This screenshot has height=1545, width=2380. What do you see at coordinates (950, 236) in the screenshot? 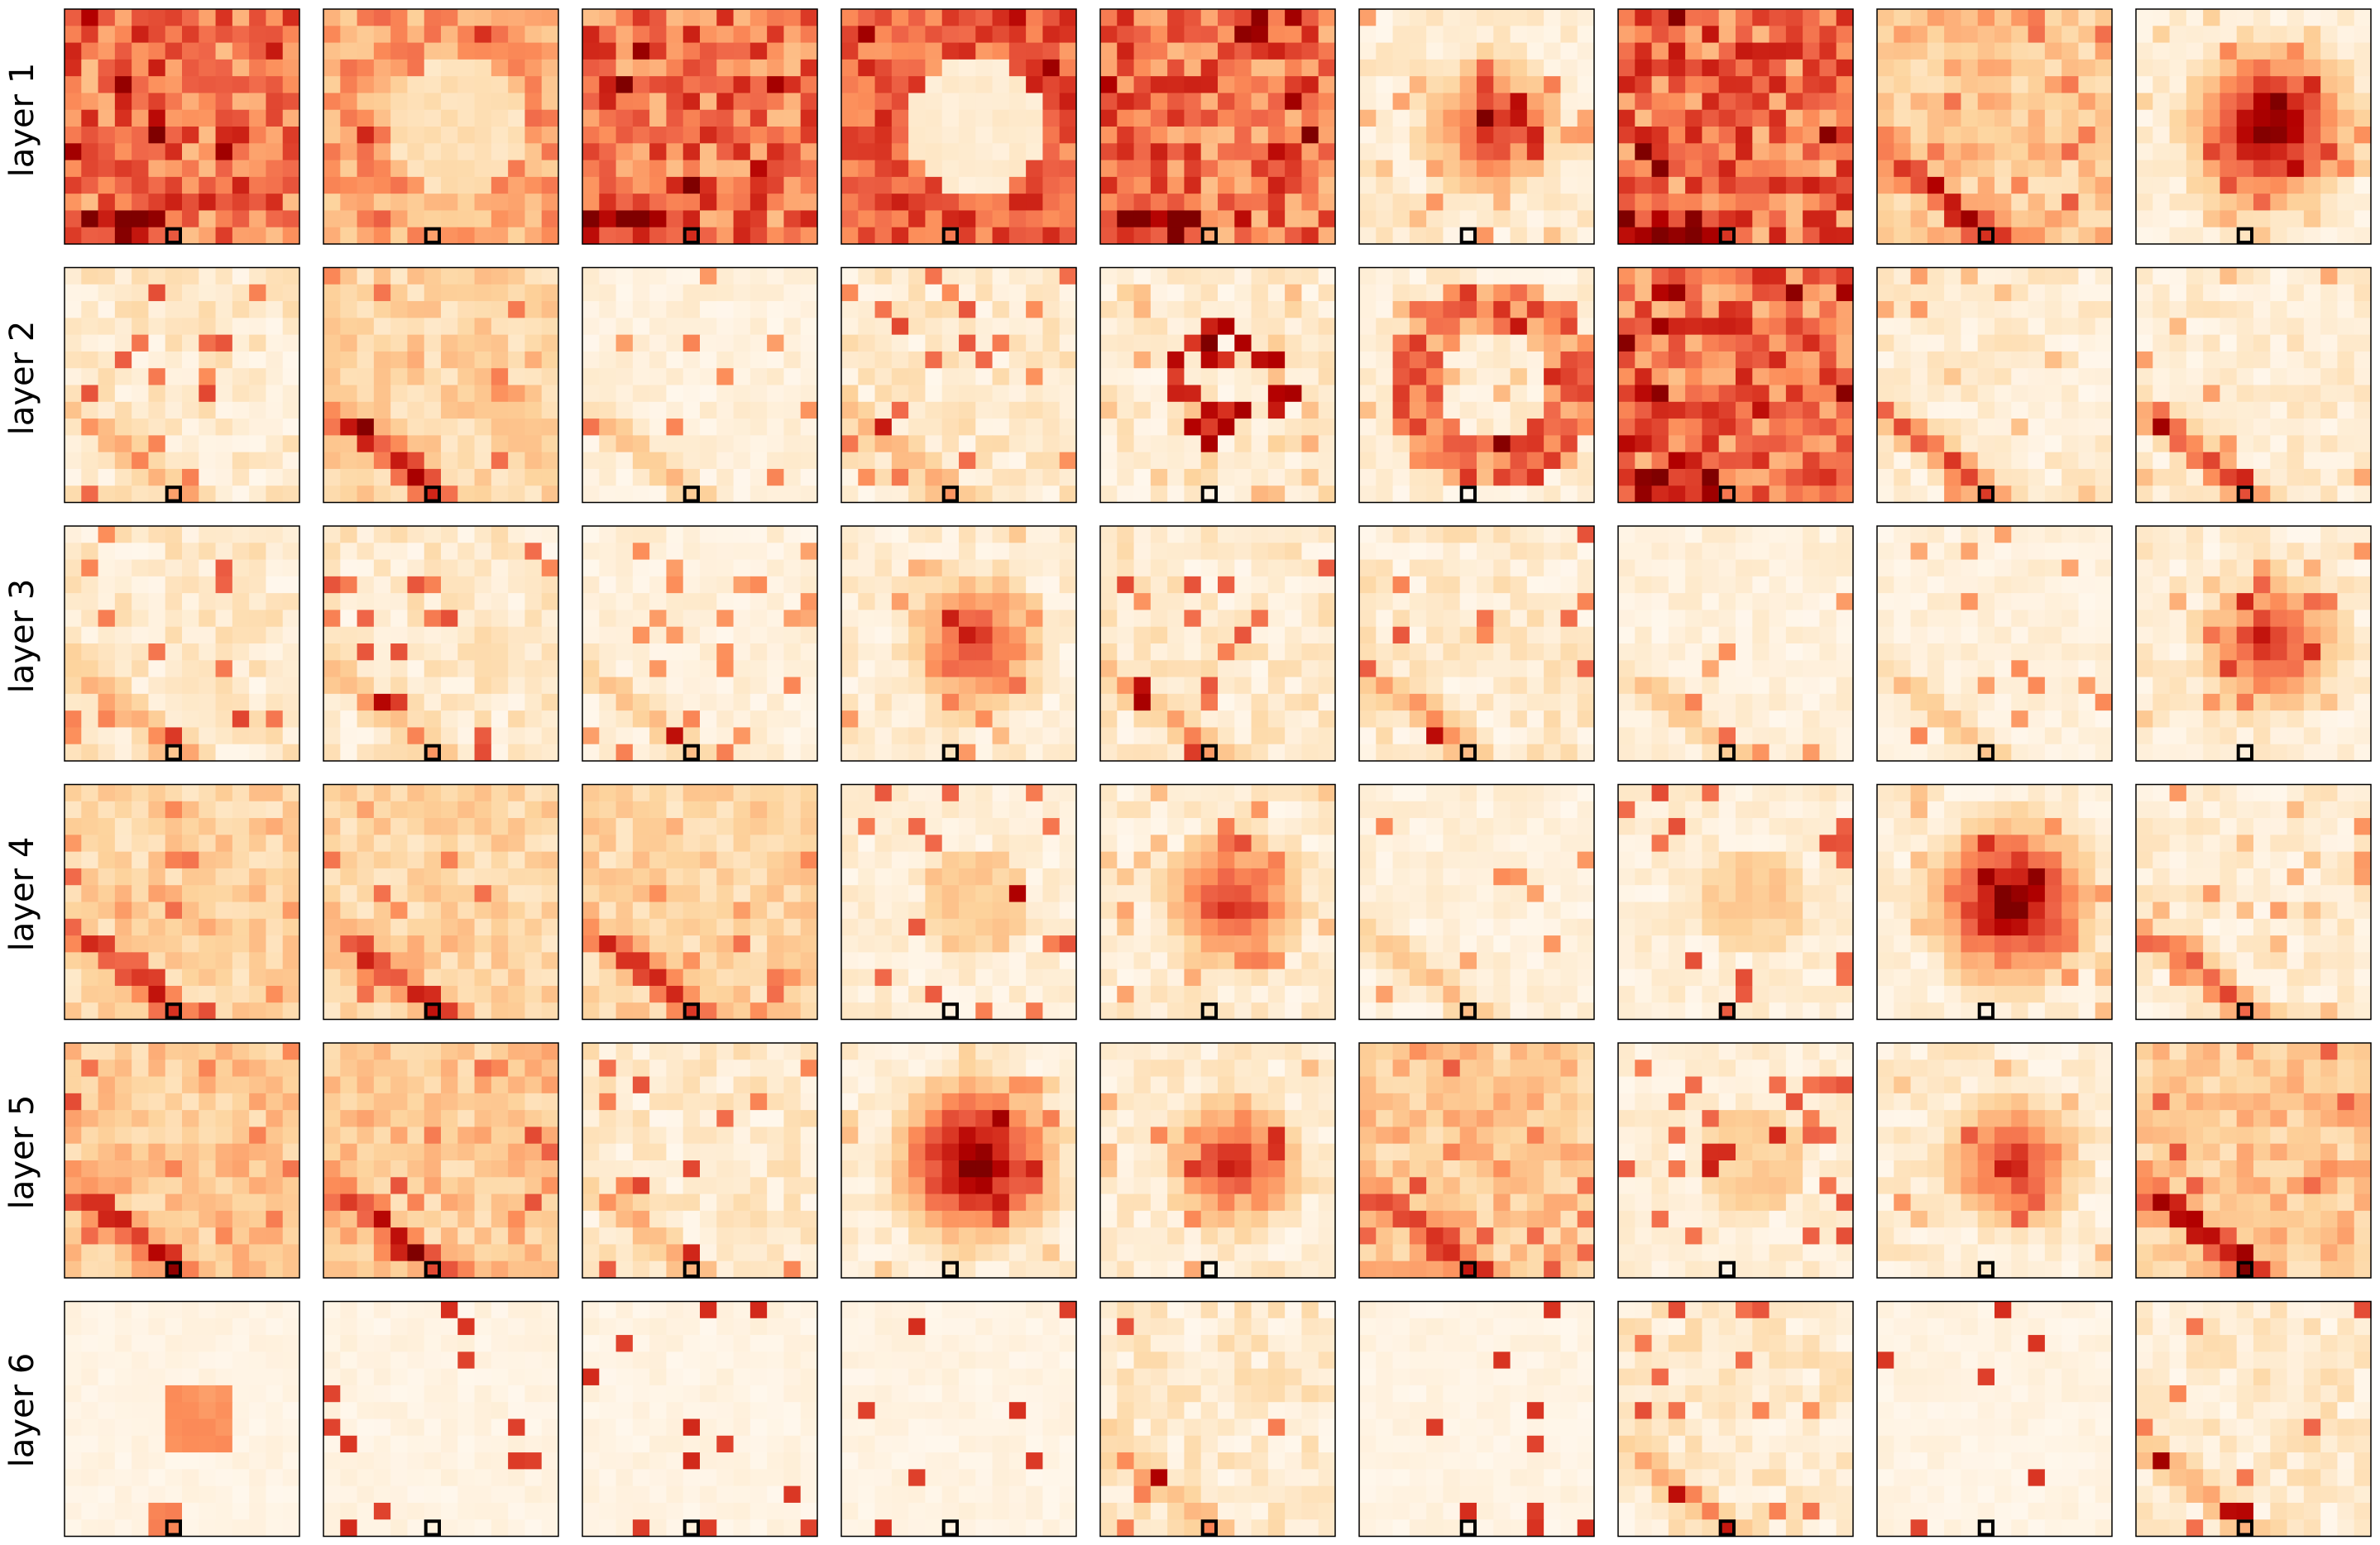
I see `highlight-marker` at bounding box center [950, 236].